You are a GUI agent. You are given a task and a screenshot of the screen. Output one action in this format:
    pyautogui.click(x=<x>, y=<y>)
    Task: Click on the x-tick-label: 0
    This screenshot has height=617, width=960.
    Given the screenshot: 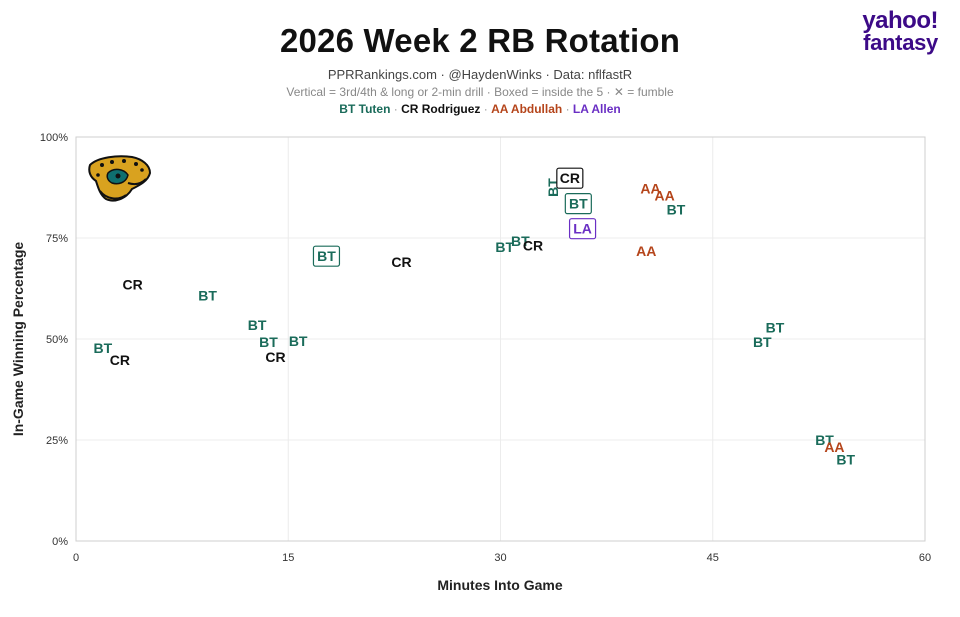 What is the action you would take?
    pyautogui.click(x=76, y=558)
    